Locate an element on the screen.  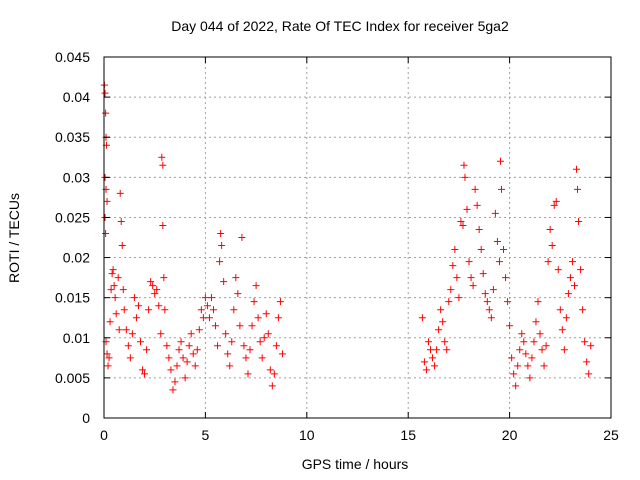
y-tick-label: 0.01 is located at coordinates (76, 338).